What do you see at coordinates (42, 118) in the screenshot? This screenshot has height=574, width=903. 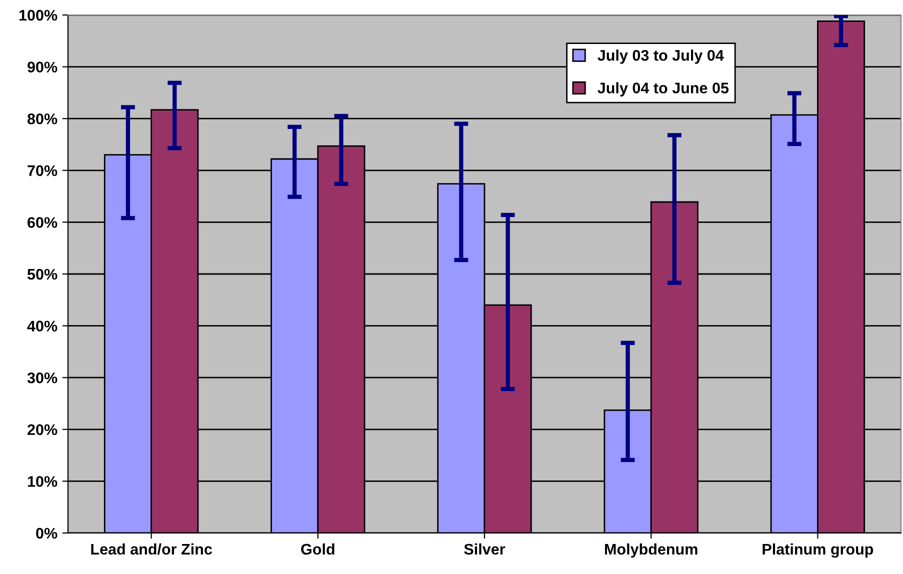 I see `y-tick-label: 80%` at bounding box center [42, 118].